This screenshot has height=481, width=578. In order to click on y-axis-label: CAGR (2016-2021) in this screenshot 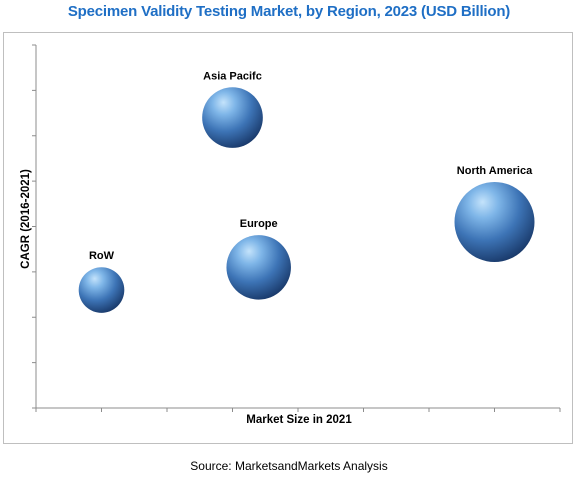, I will do `click(26, 219)`.